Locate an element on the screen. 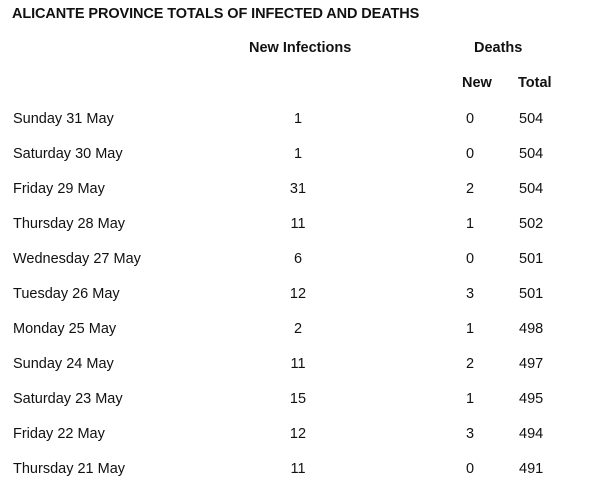 The height and width of the screenshot is (493, 600). header-total-deaths: Total is located at coordinates (535, 83).